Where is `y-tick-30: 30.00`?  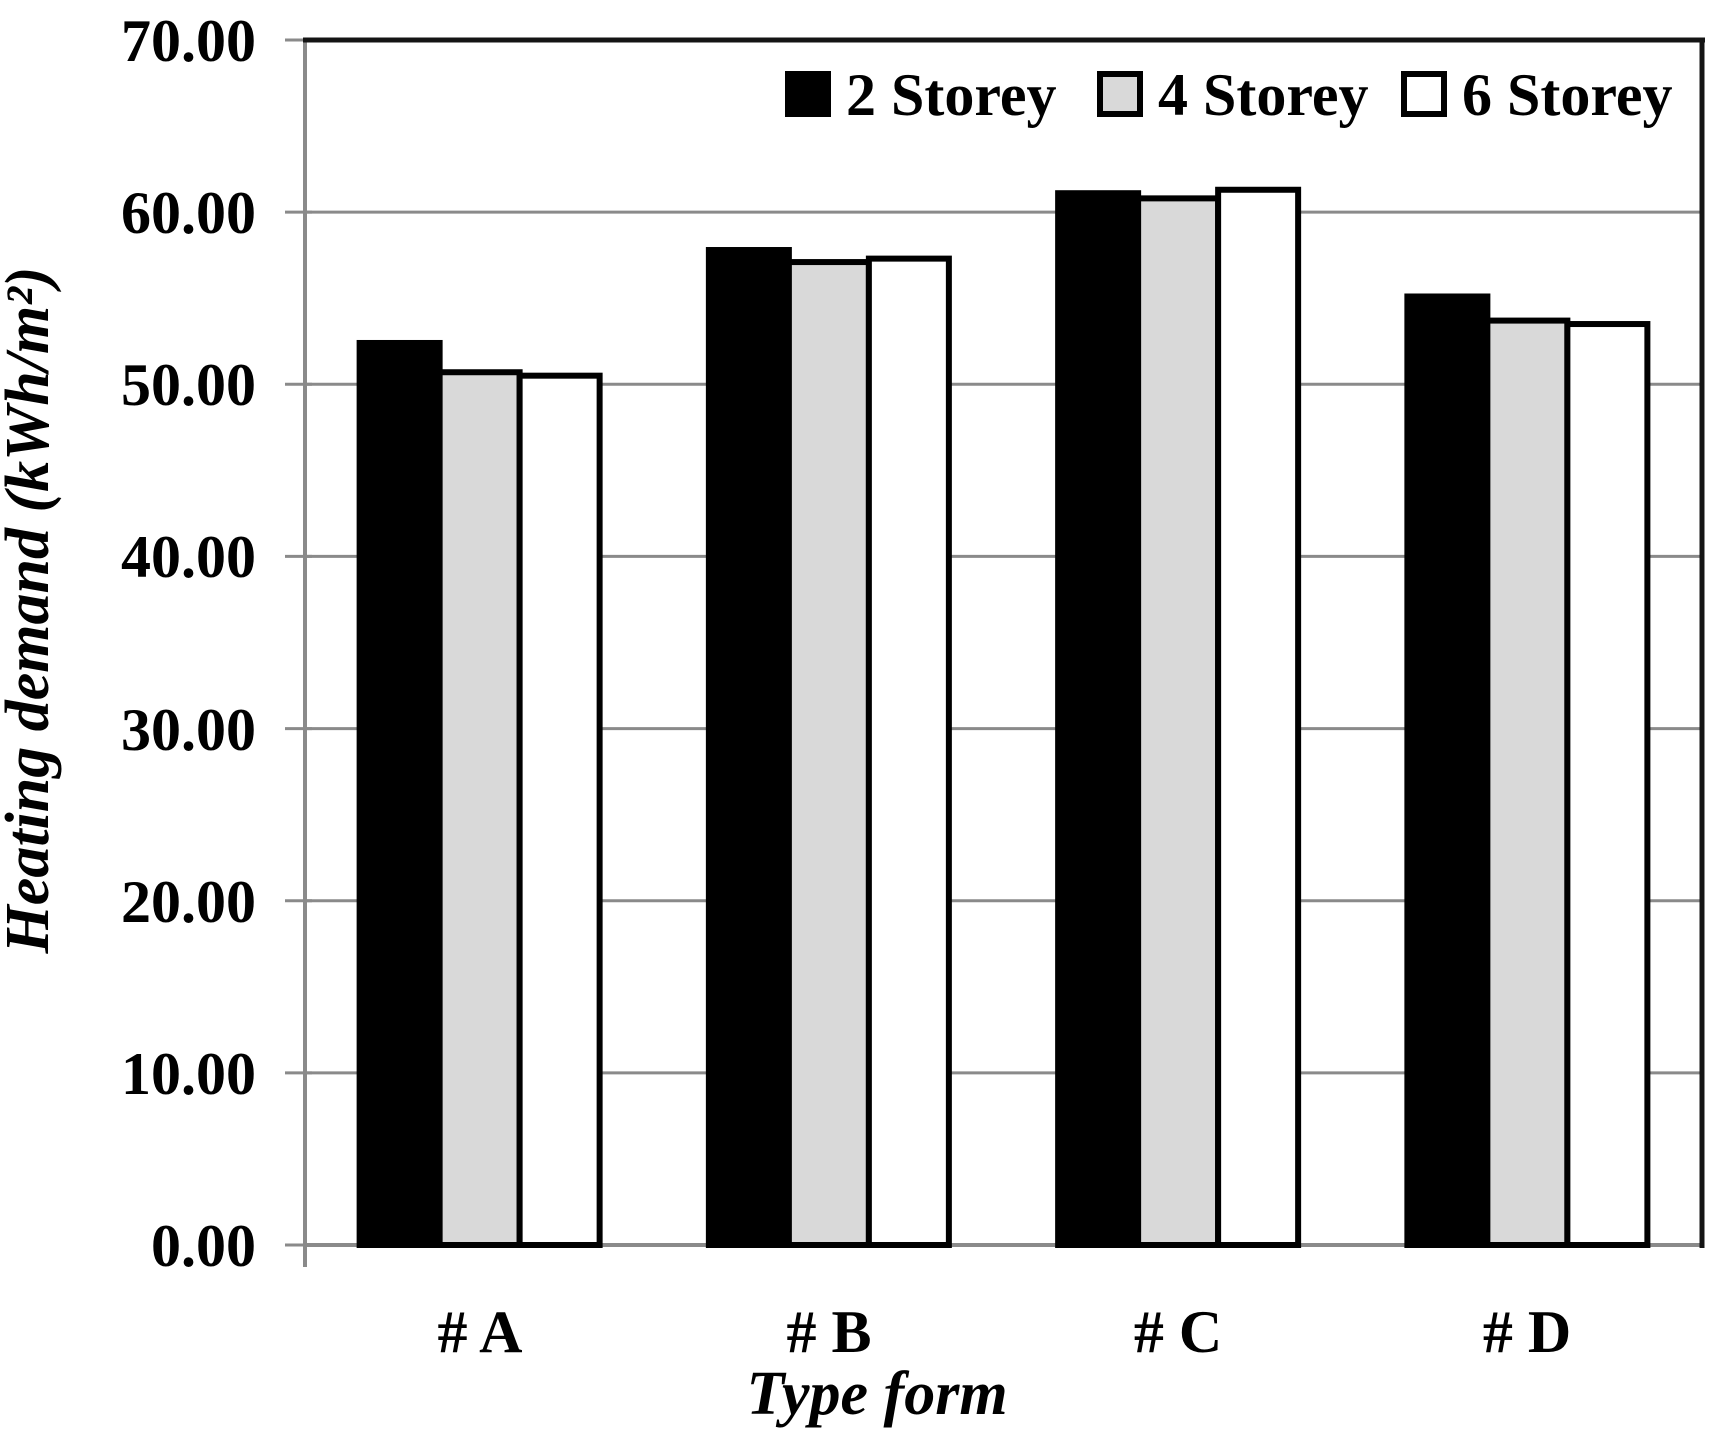 y-tick-30: 30.00 is located at coordinates (188, 730).